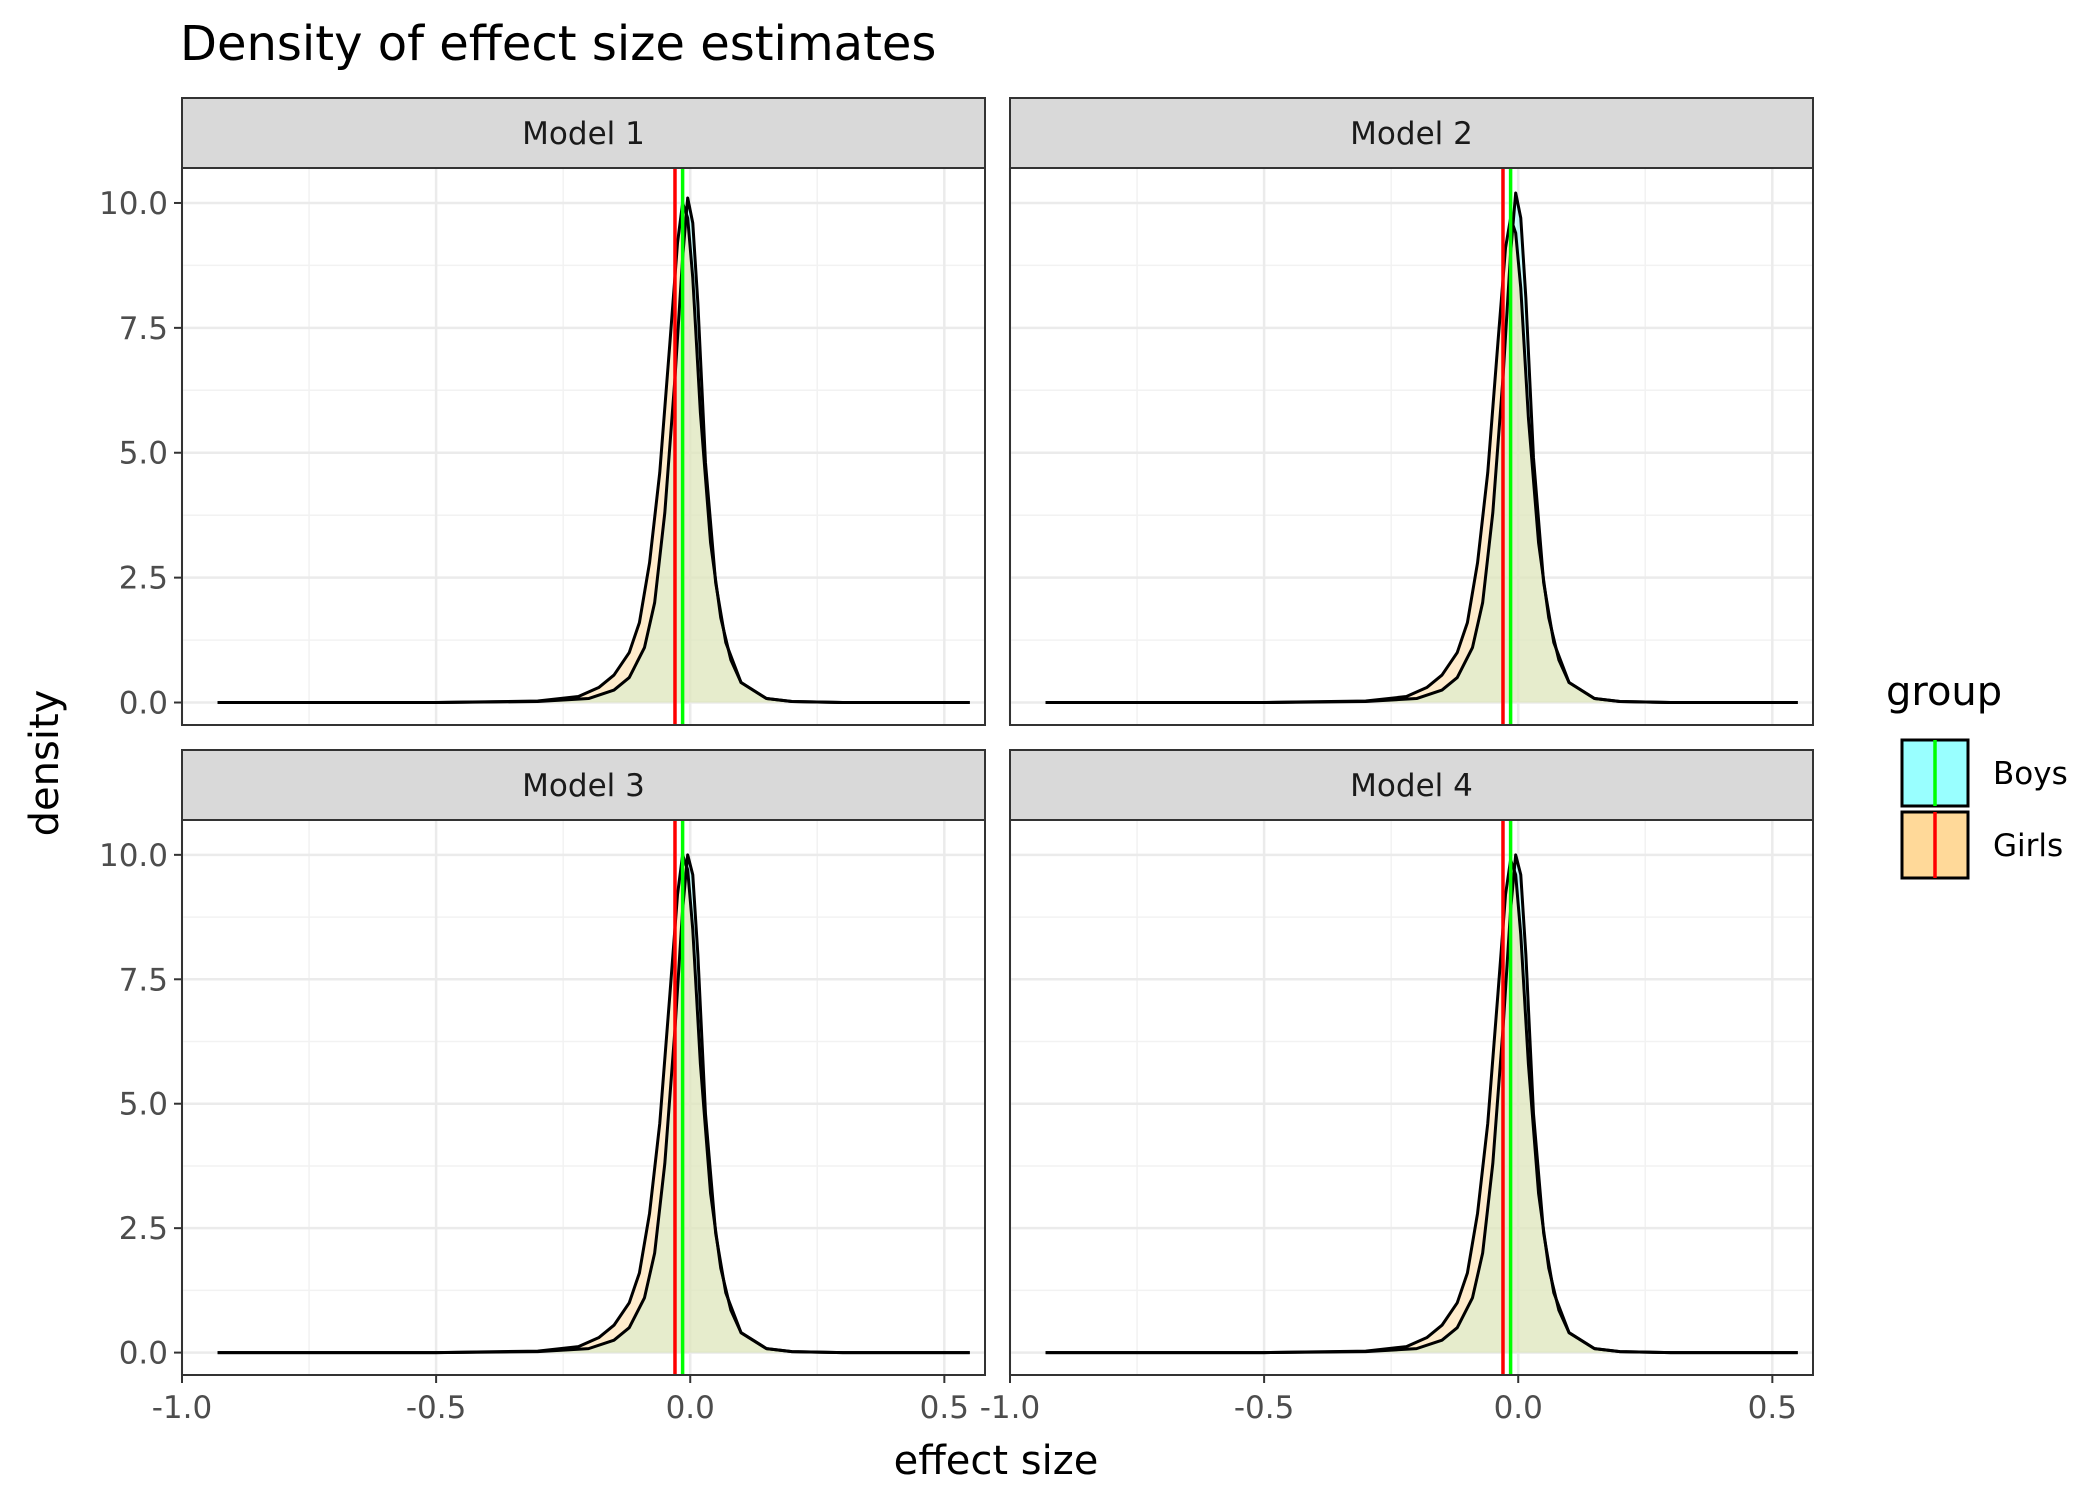  What do you see at coordinates (2028, 846) in the screenshot?
I see `legend-label: Girls` at bounding box center [2028, 846].